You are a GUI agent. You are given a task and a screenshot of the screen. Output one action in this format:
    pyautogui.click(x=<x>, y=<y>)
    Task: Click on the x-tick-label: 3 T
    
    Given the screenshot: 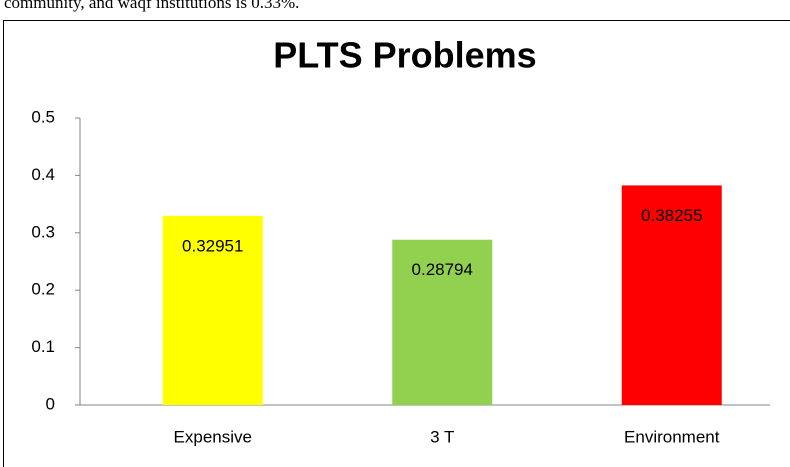 What is the action you would take?
    pyautogui.click(x=442, y=436)
    